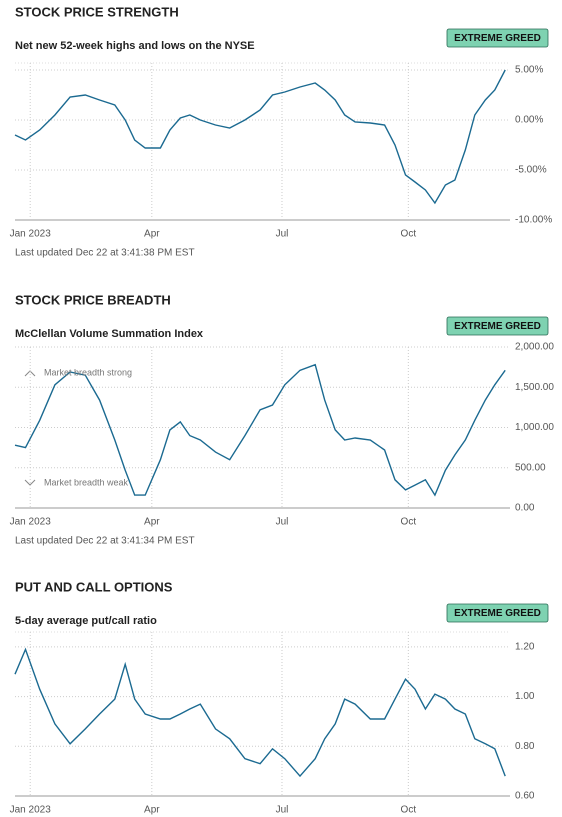 The image size is (562, 817). Describe the element at coordinates (525, 508) in the screenshot. I see `y-tick-label: 0.00` at that location.